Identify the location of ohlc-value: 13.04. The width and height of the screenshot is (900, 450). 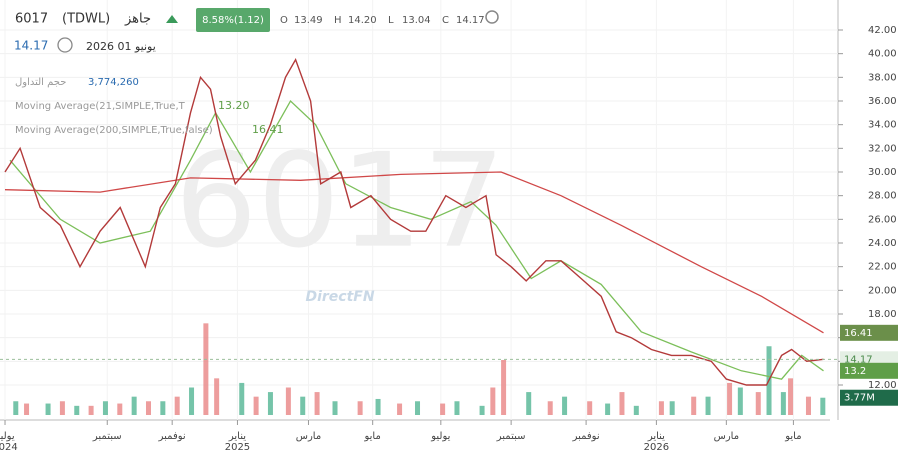
(416, 20).